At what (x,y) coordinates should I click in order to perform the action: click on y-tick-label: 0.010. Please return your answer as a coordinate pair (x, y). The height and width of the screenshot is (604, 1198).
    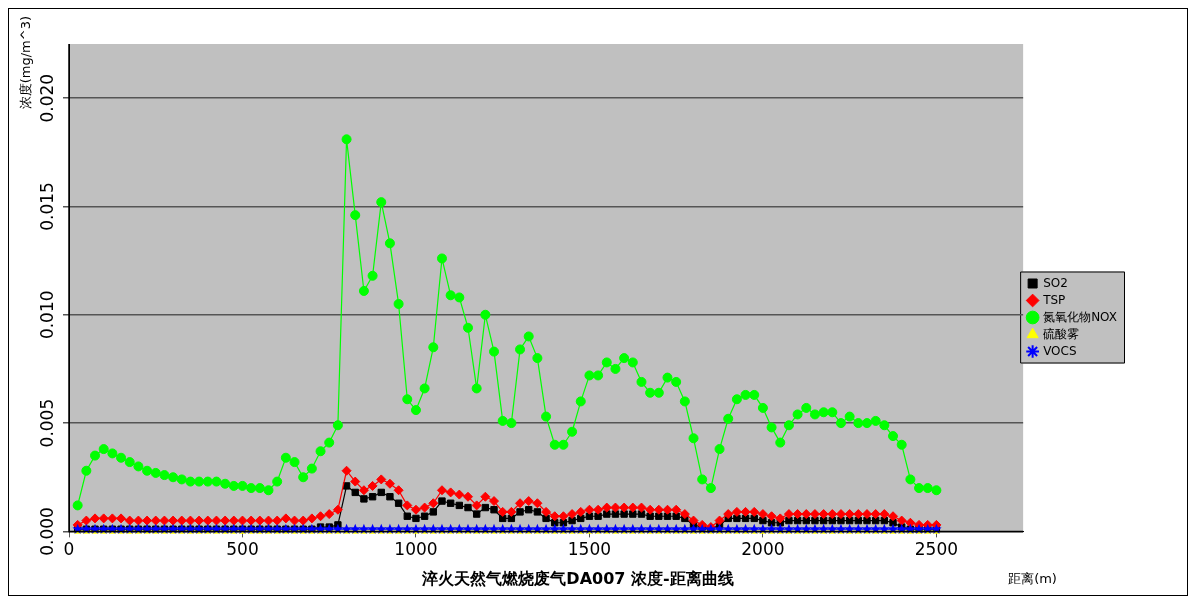
    Looking at the image, I should click on (47, 315).